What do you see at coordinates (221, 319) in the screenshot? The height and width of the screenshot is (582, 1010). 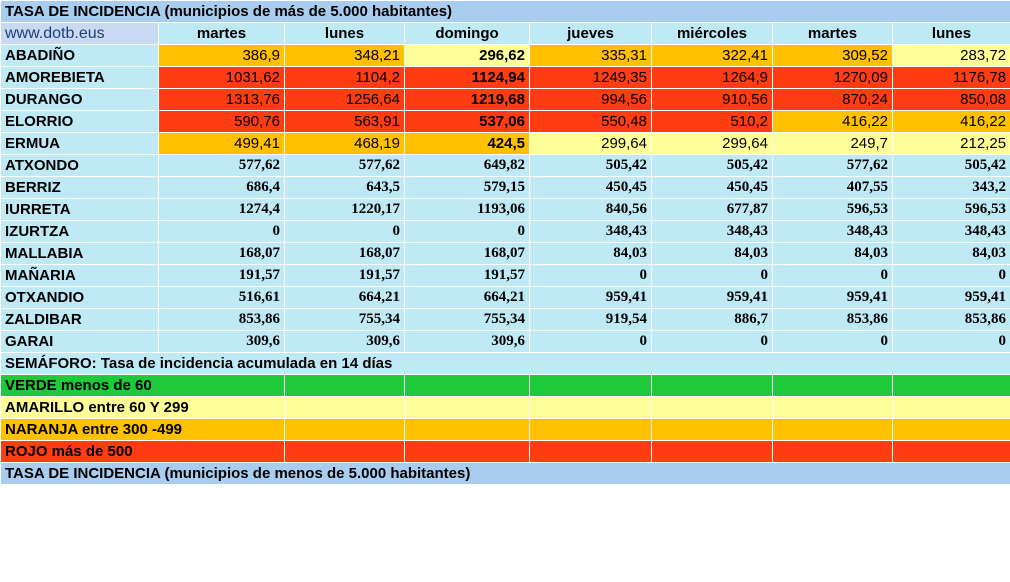 I see `incidence-value: 853,86` at bounding box center [221, 319].